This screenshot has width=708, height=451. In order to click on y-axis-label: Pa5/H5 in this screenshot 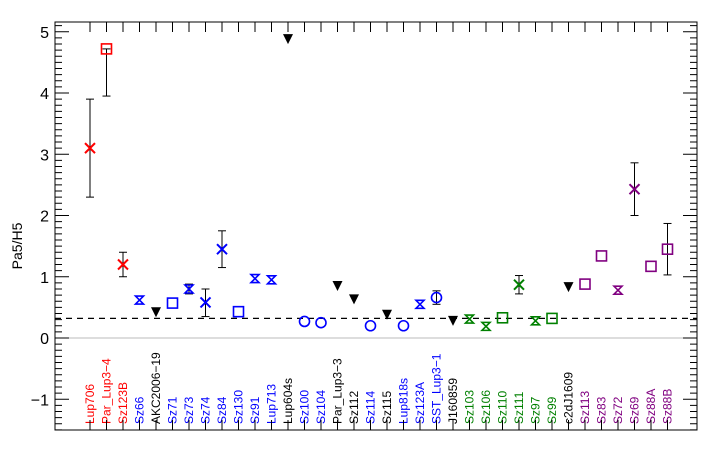, I will do `click(17, 245)`.